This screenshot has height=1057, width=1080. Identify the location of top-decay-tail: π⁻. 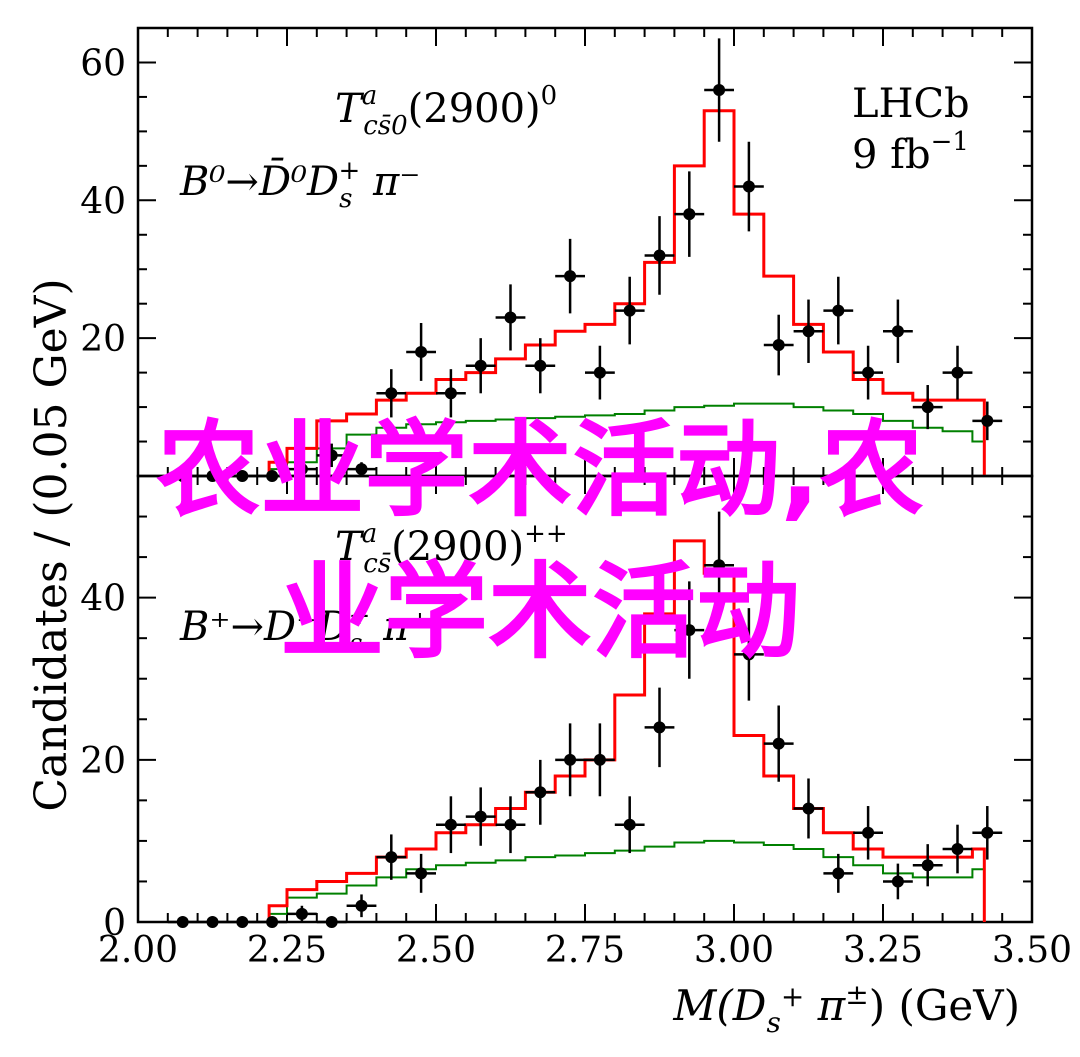
(390, 182).